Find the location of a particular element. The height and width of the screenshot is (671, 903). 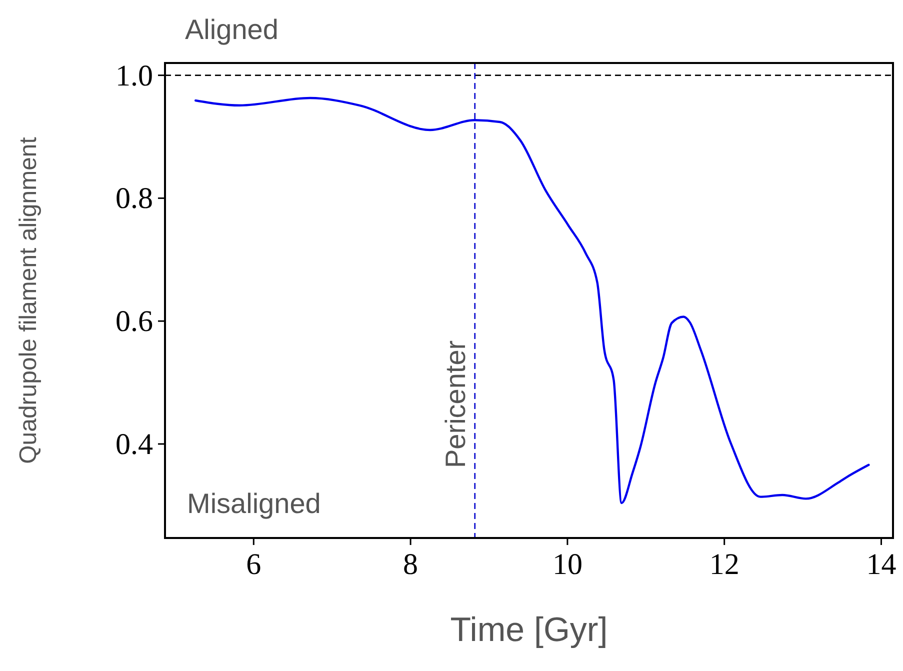

x-tick-label: 8 is located at coordinates (410, 564).